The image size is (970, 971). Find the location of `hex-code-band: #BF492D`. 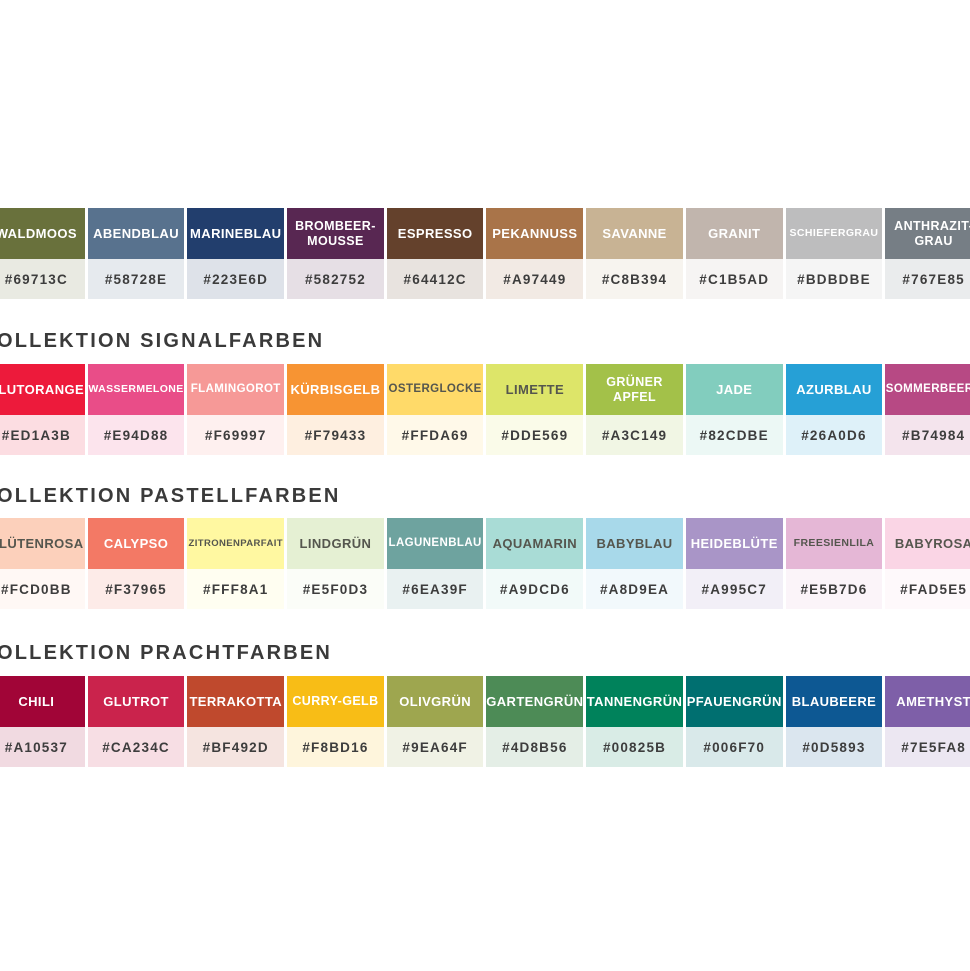

hex-code-band: #BF492D is located at coordinates (236, 747).